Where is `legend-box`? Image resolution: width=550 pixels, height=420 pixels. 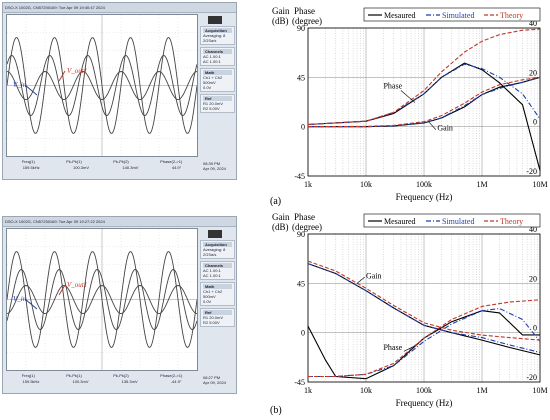
legend-box is located at coordinates (452, 220).